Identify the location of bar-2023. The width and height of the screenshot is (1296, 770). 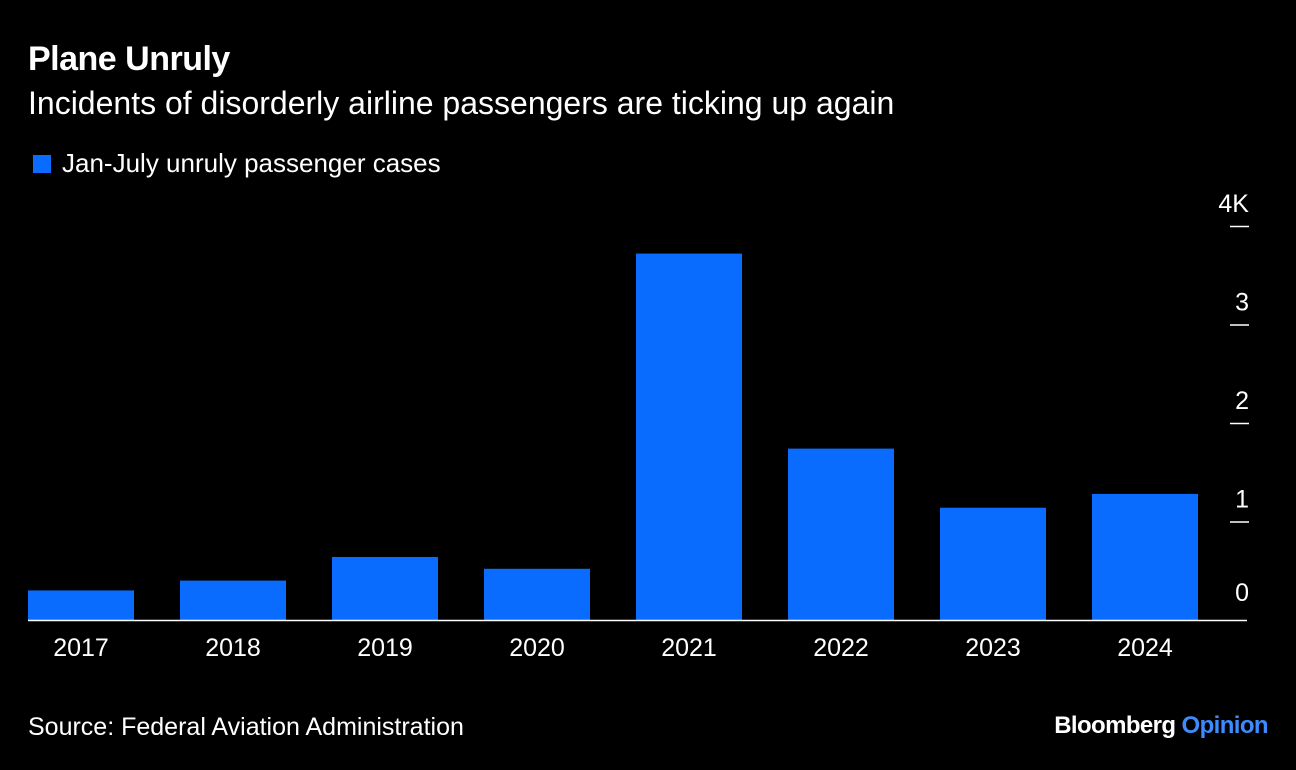
(993, 563).